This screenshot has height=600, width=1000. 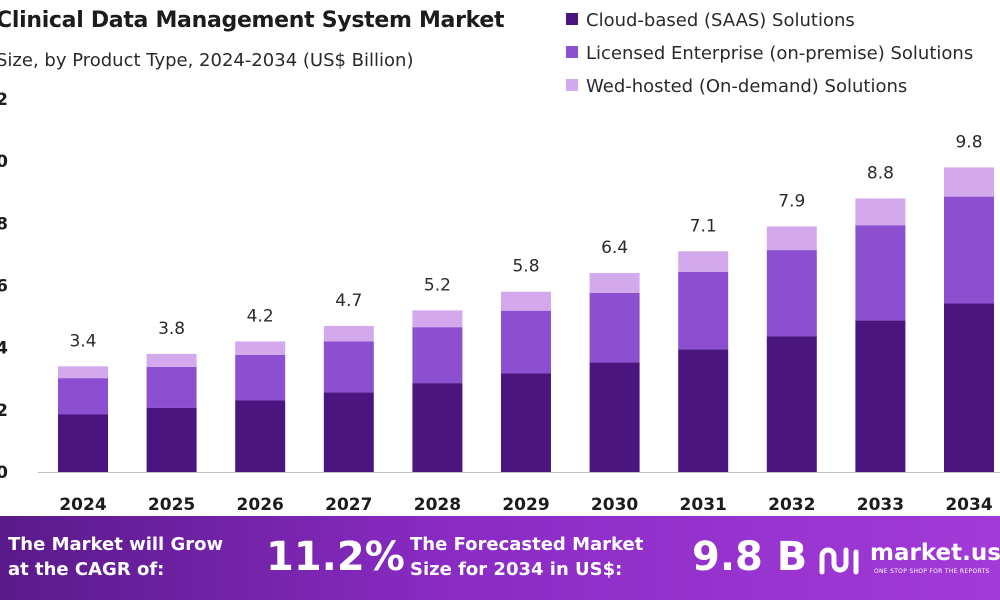 What do you see at coordinates (750, 557) in the screenshot?
I see `forecast-value: 9.8 B` at bounding box center [750, 557].